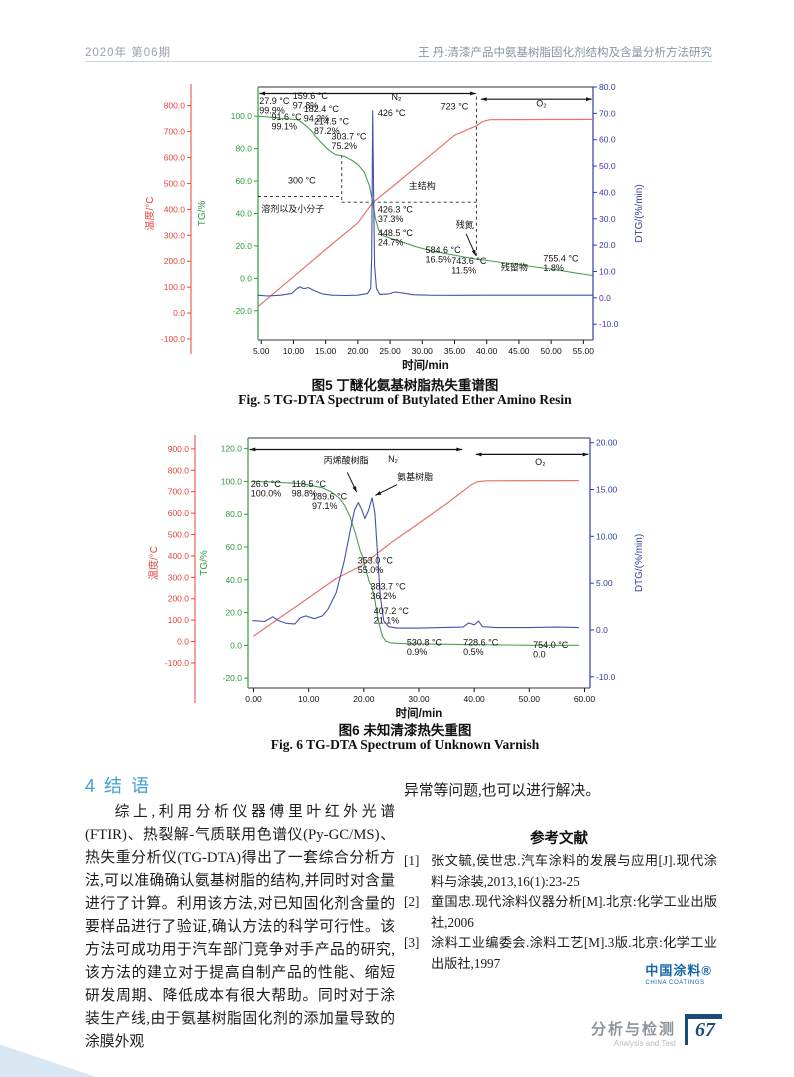 This screenshot has height=1077, width=794. Describe the element at coordinates (502, 791) in the screenshot. I see `conclusion-paragraph-col2: 异常等问题,也可以进行解决。` at that location.